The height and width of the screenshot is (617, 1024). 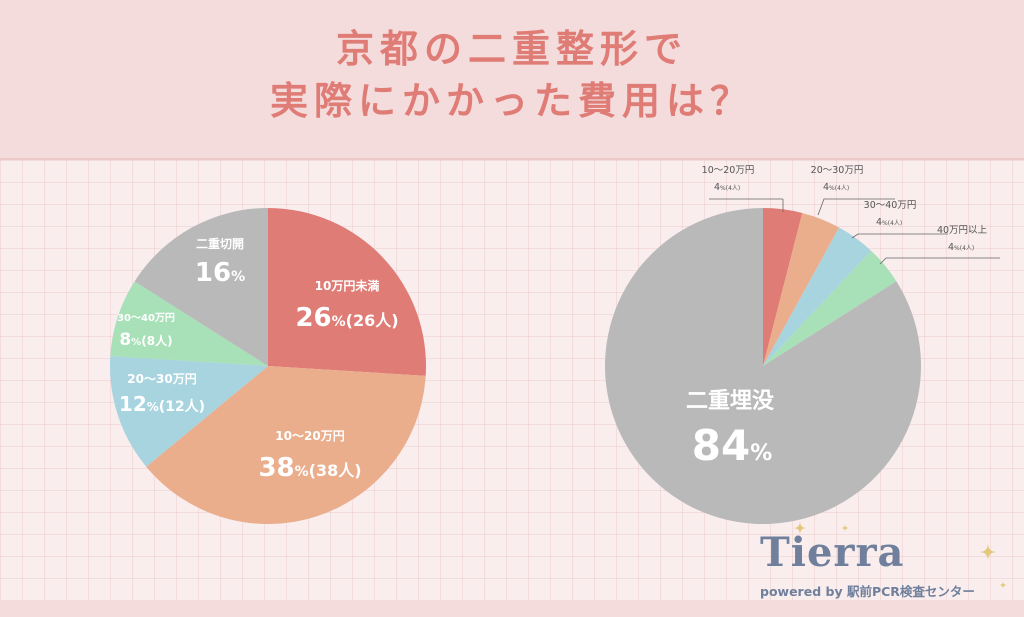 I want to click on pie-right-callout-percent-3-value: 4, so click(x=951, y=247).